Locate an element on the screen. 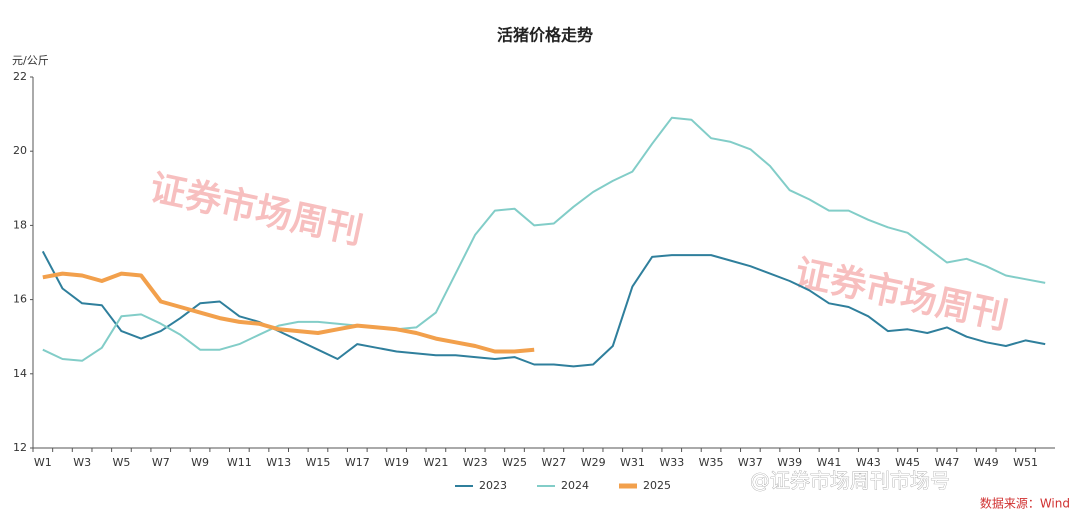 The width and height of the screenshot is (1080, 518). y-tick-label: 20 is located at coordinates (20, 150).